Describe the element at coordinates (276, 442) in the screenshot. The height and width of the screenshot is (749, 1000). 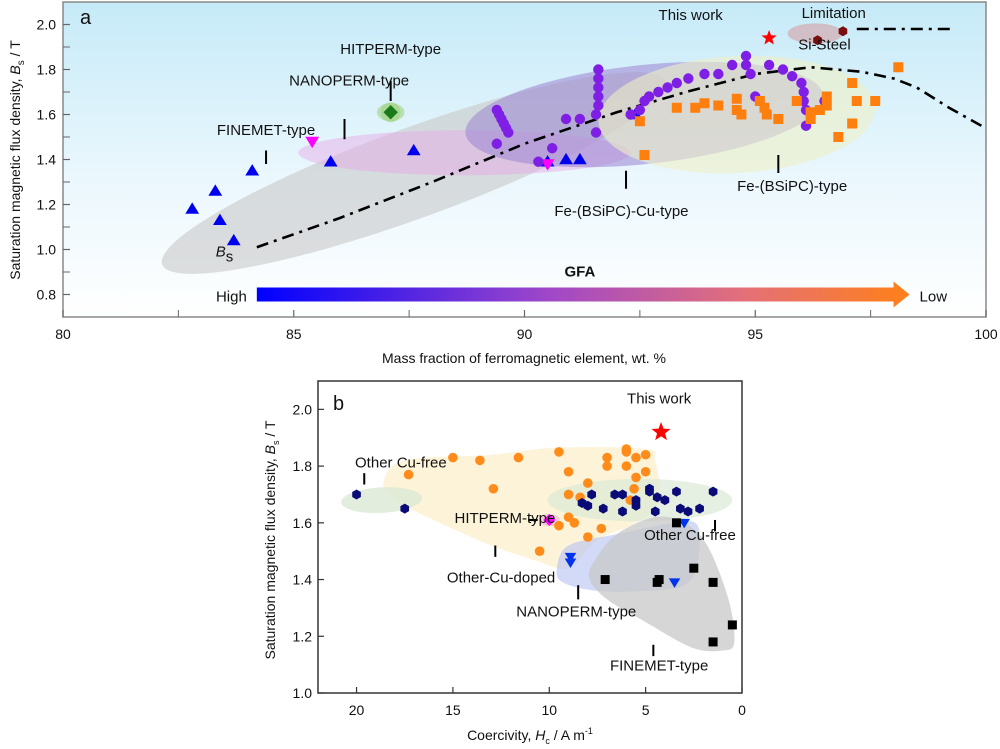
I see `y-title-subscript: s` at that location.